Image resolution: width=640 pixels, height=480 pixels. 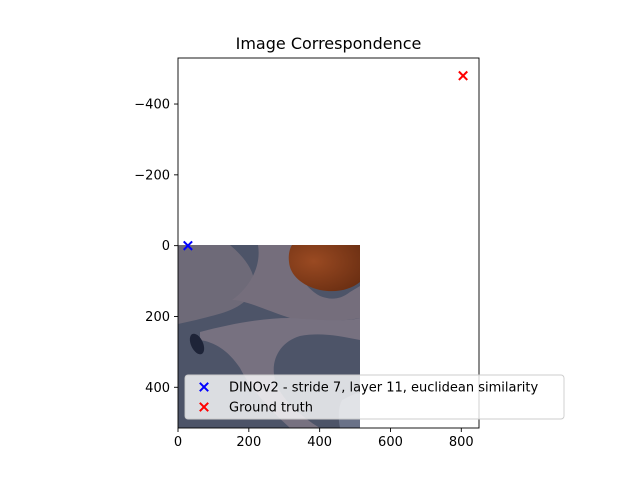 I want to click on background-image, so click(x=269, y=336).